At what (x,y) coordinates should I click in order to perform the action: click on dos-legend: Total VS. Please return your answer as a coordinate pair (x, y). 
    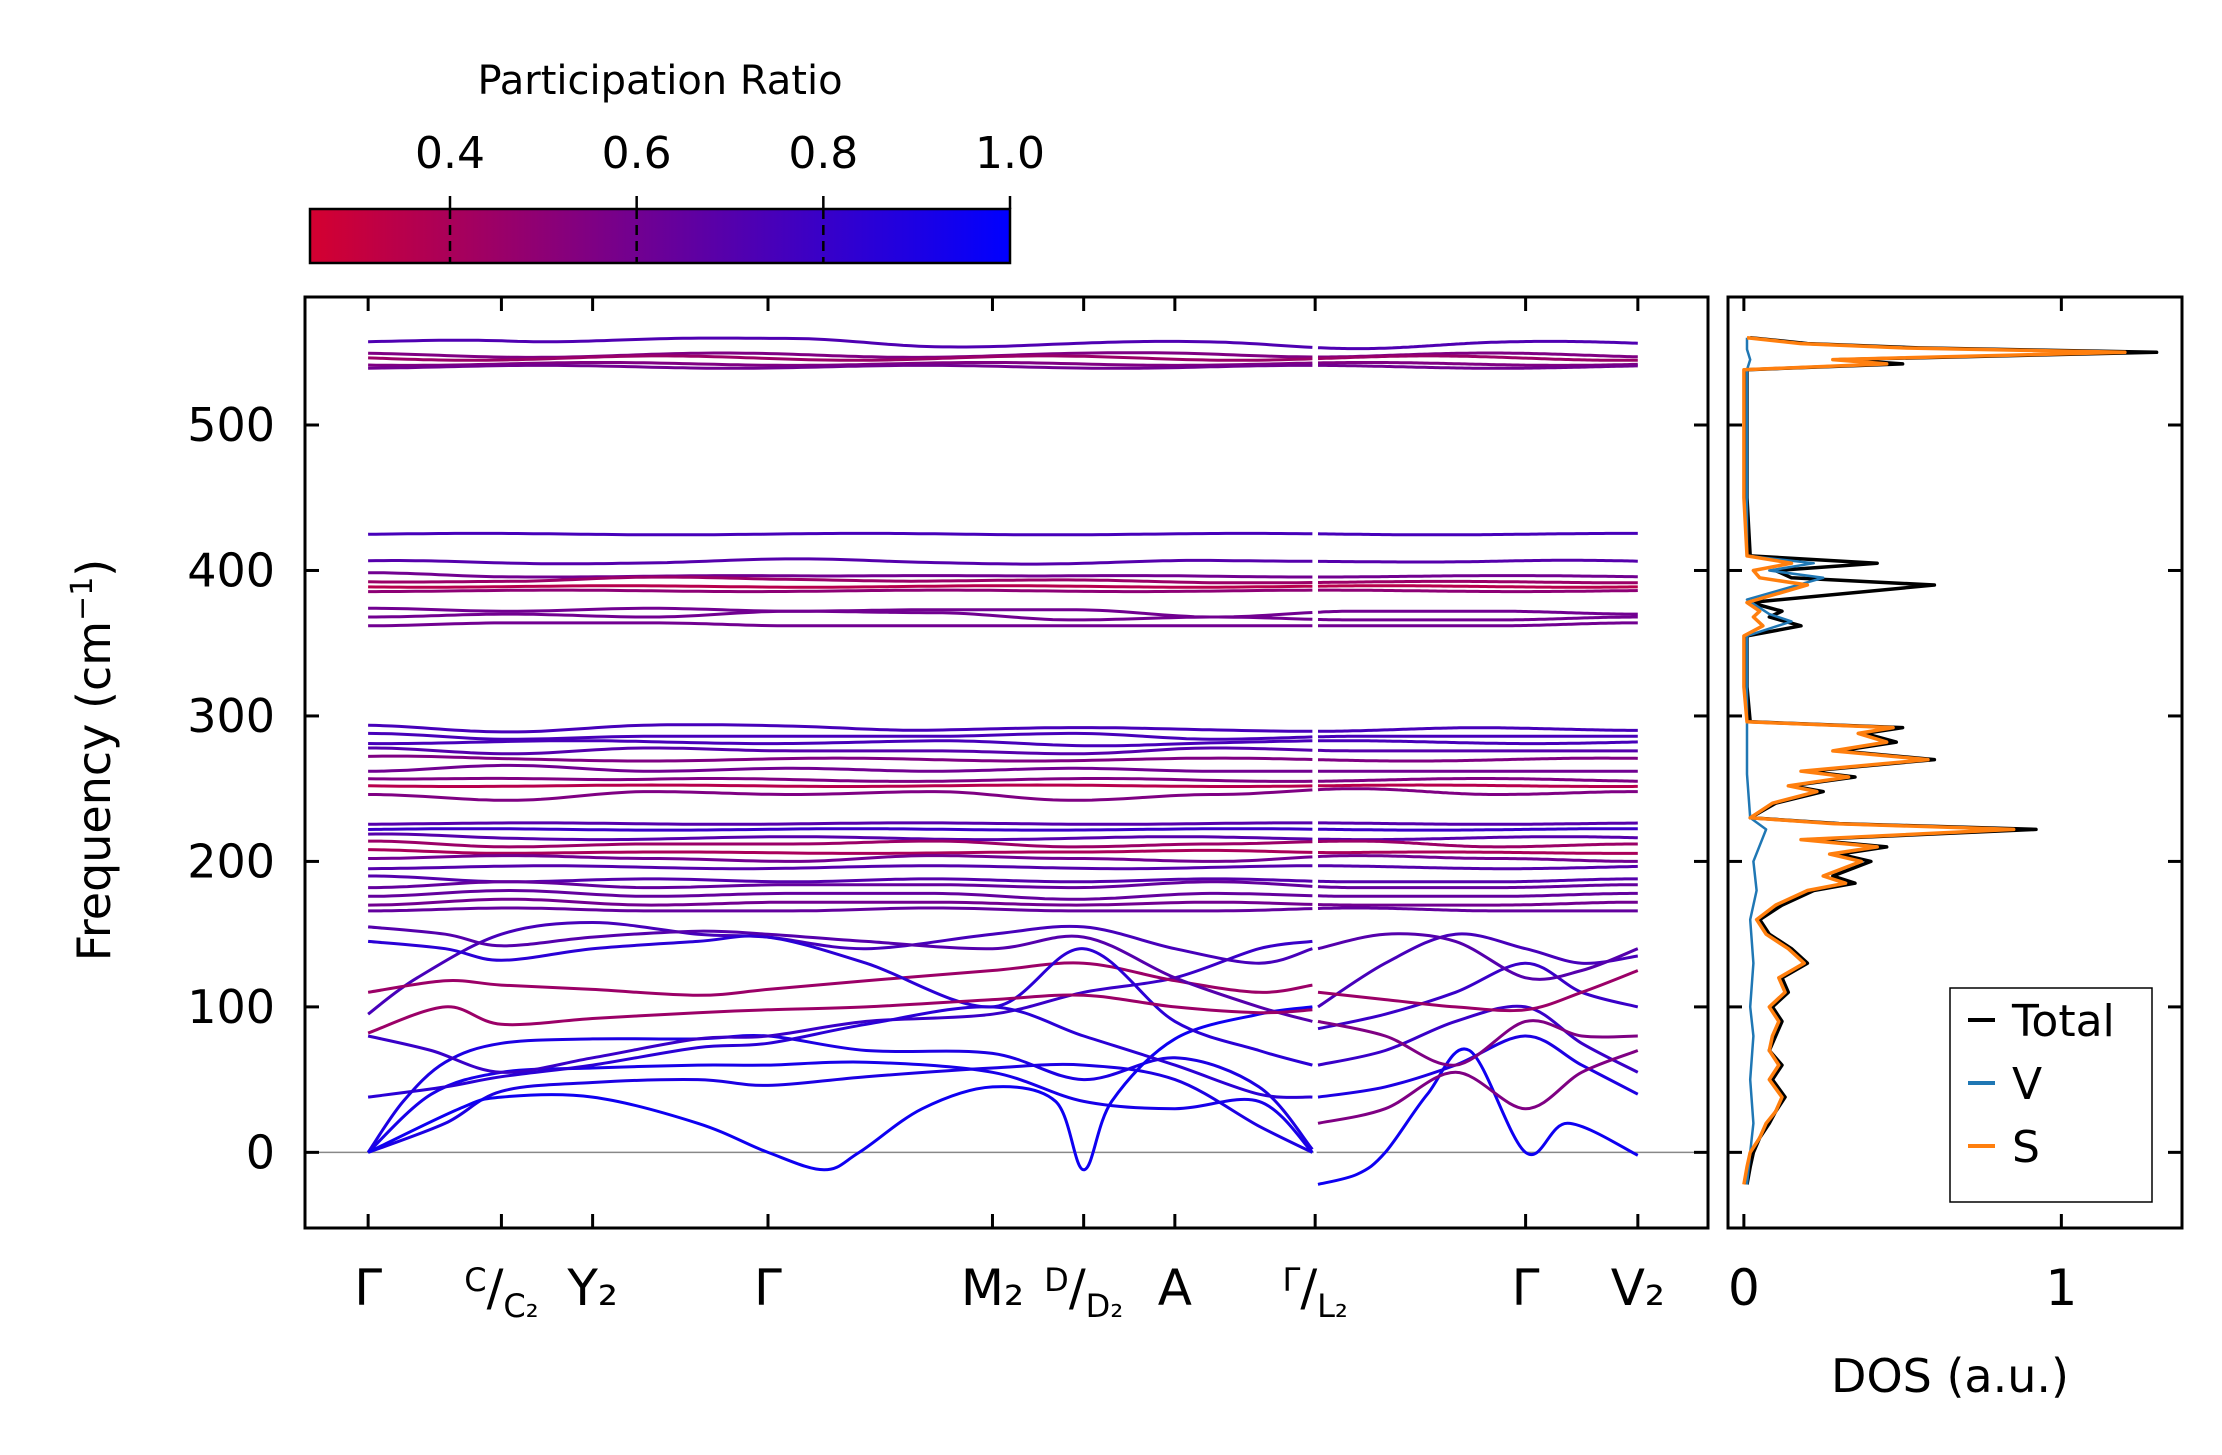
    Looking at the image, I should click on (2051, 1095).